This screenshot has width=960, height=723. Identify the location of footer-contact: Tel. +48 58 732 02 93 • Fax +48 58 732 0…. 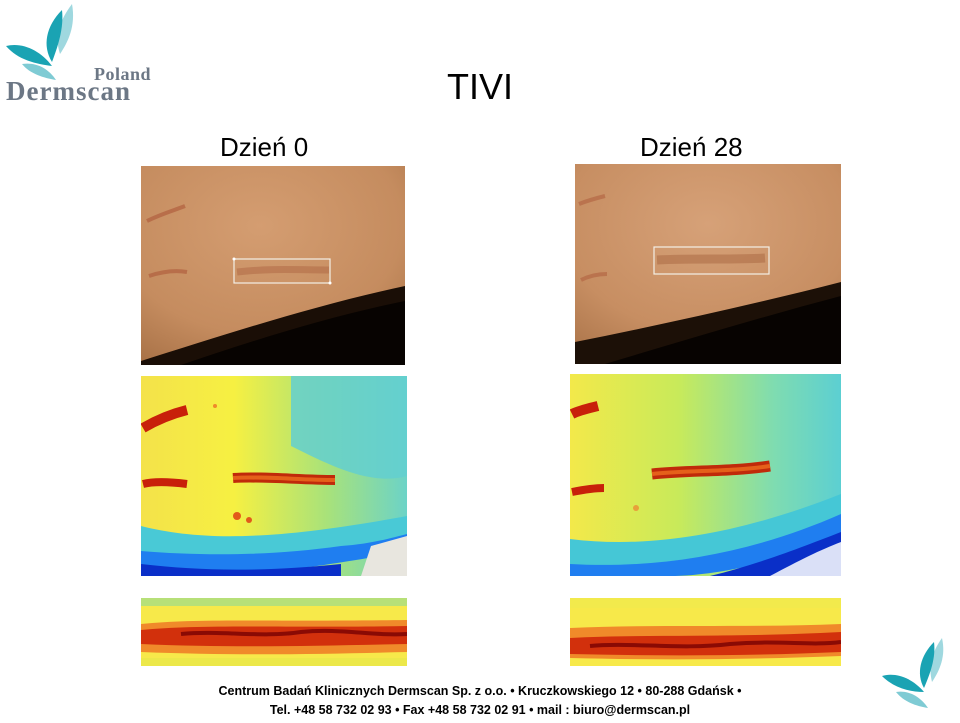
(480, 710).